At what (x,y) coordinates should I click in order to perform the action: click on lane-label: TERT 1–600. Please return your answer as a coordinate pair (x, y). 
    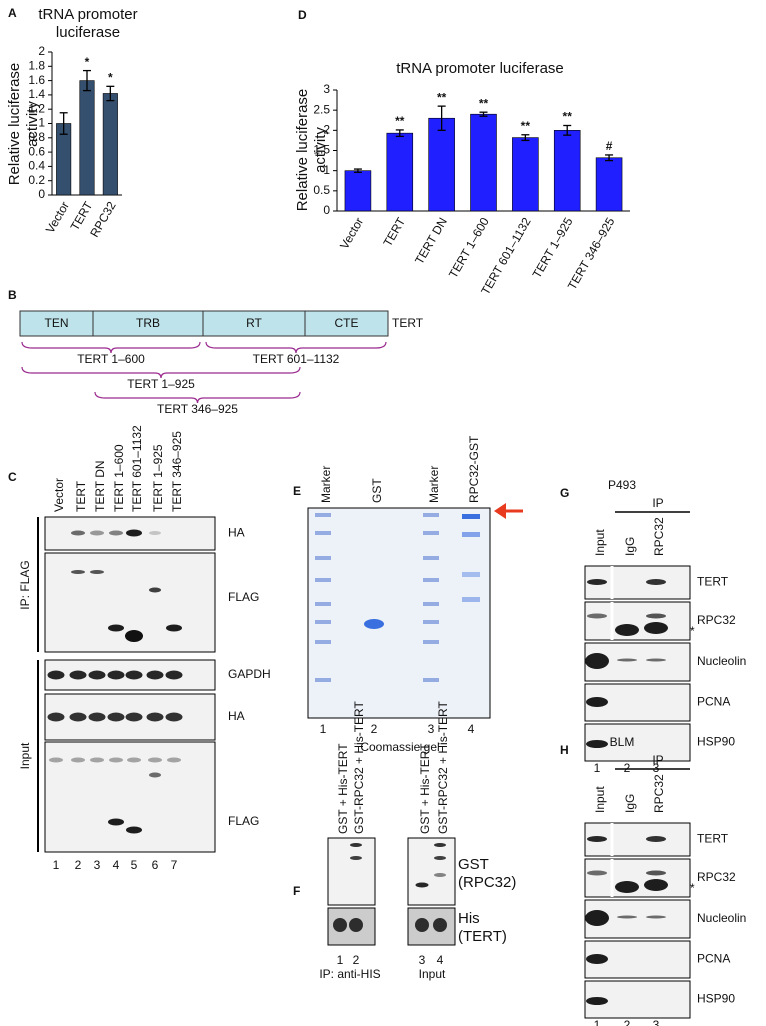
    Looking at the image, I should click on (119, 478).